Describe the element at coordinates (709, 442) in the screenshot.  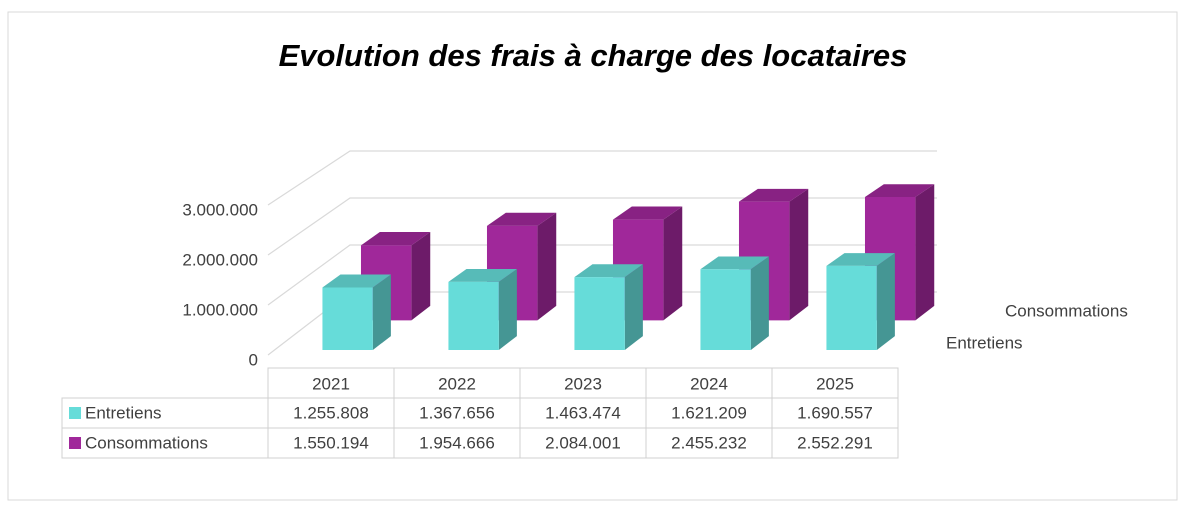
I see `data-label: 2.455.232` at that location.